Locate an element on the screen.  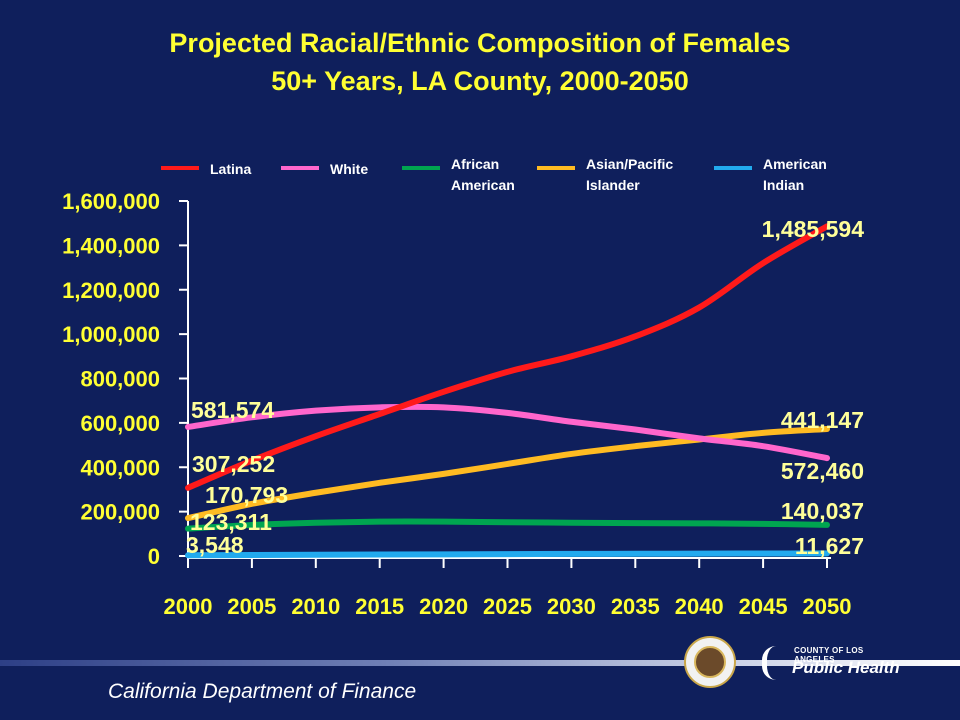
chart-title-line2: 50+ Years, LA County, 2000-2050 is located at coordinates (480, 81).